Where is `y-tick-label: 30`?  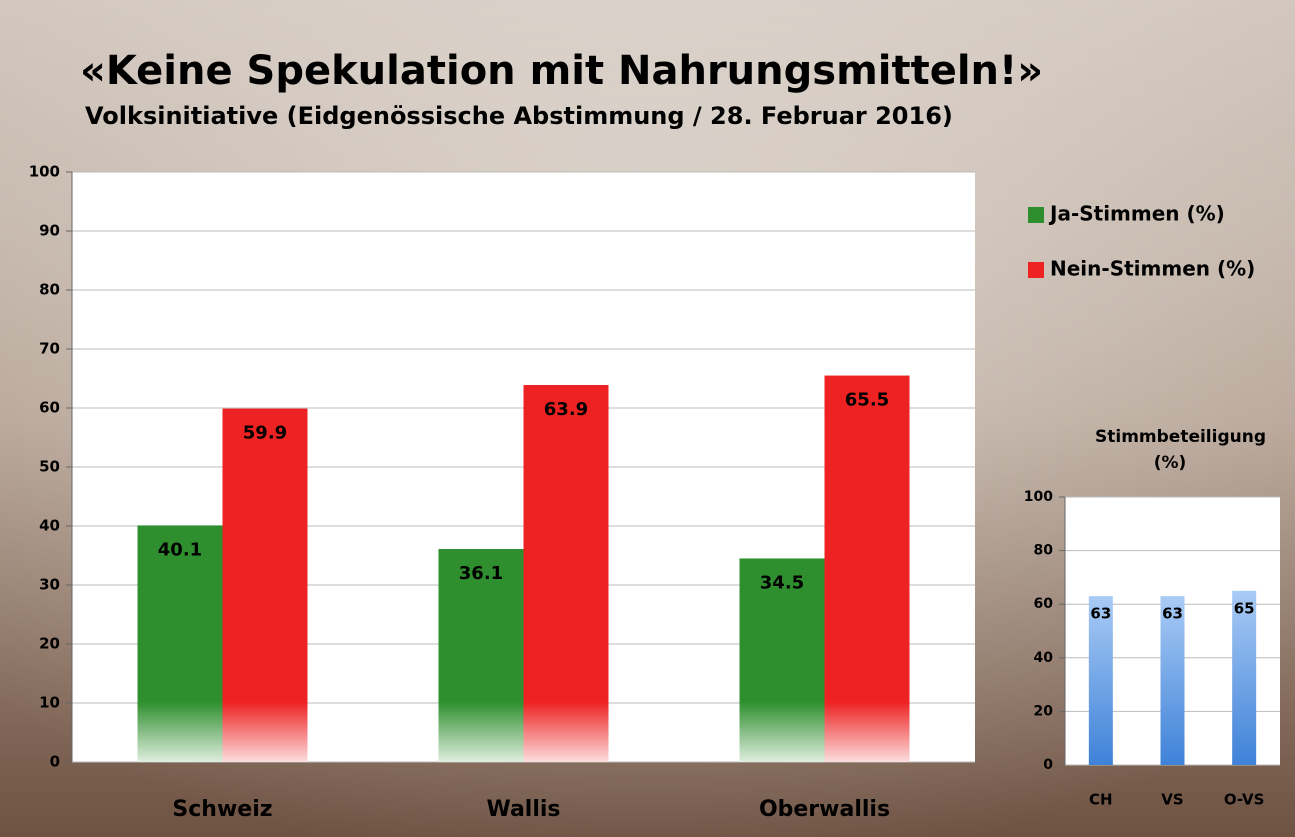
y-tick-label: 30 is located at coordinates (49, 585).